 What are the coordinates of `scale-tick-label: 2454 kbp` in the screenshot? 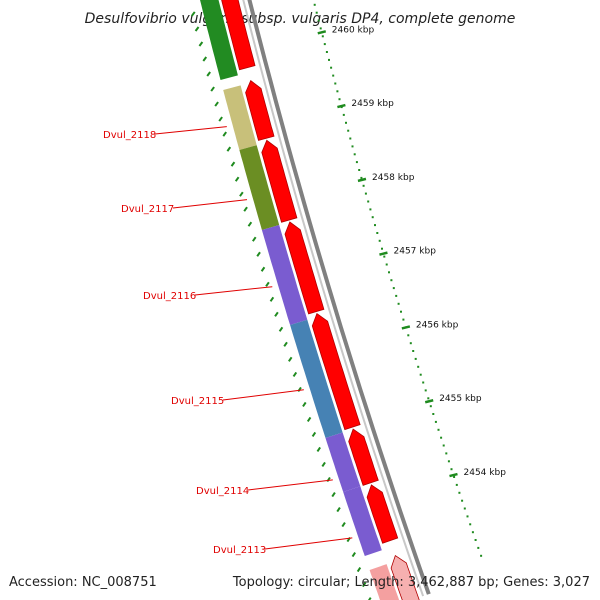 It's located at (485, 473).